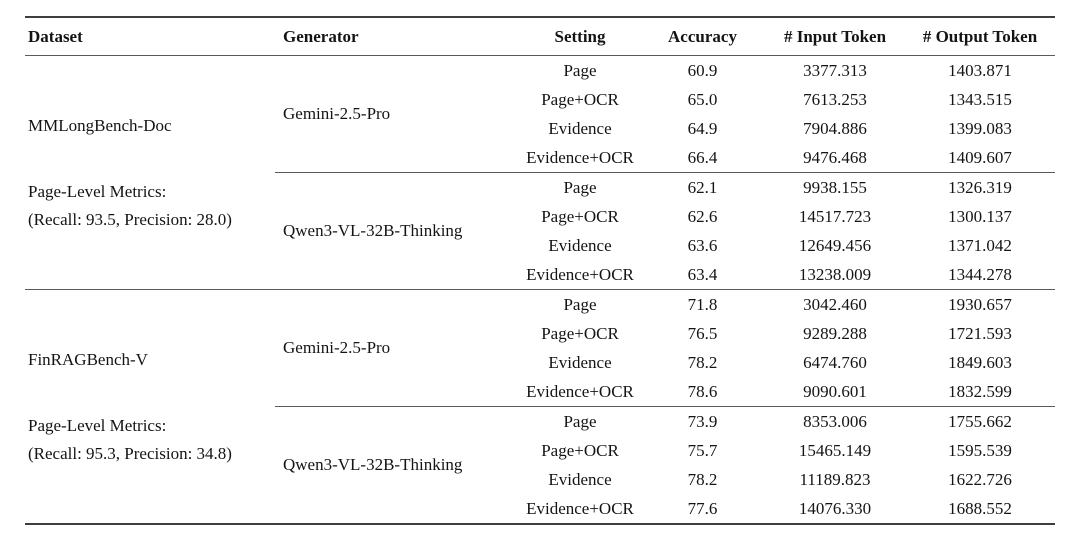  I want to click on output-token-cell: 1688.552, so click(980, 508).